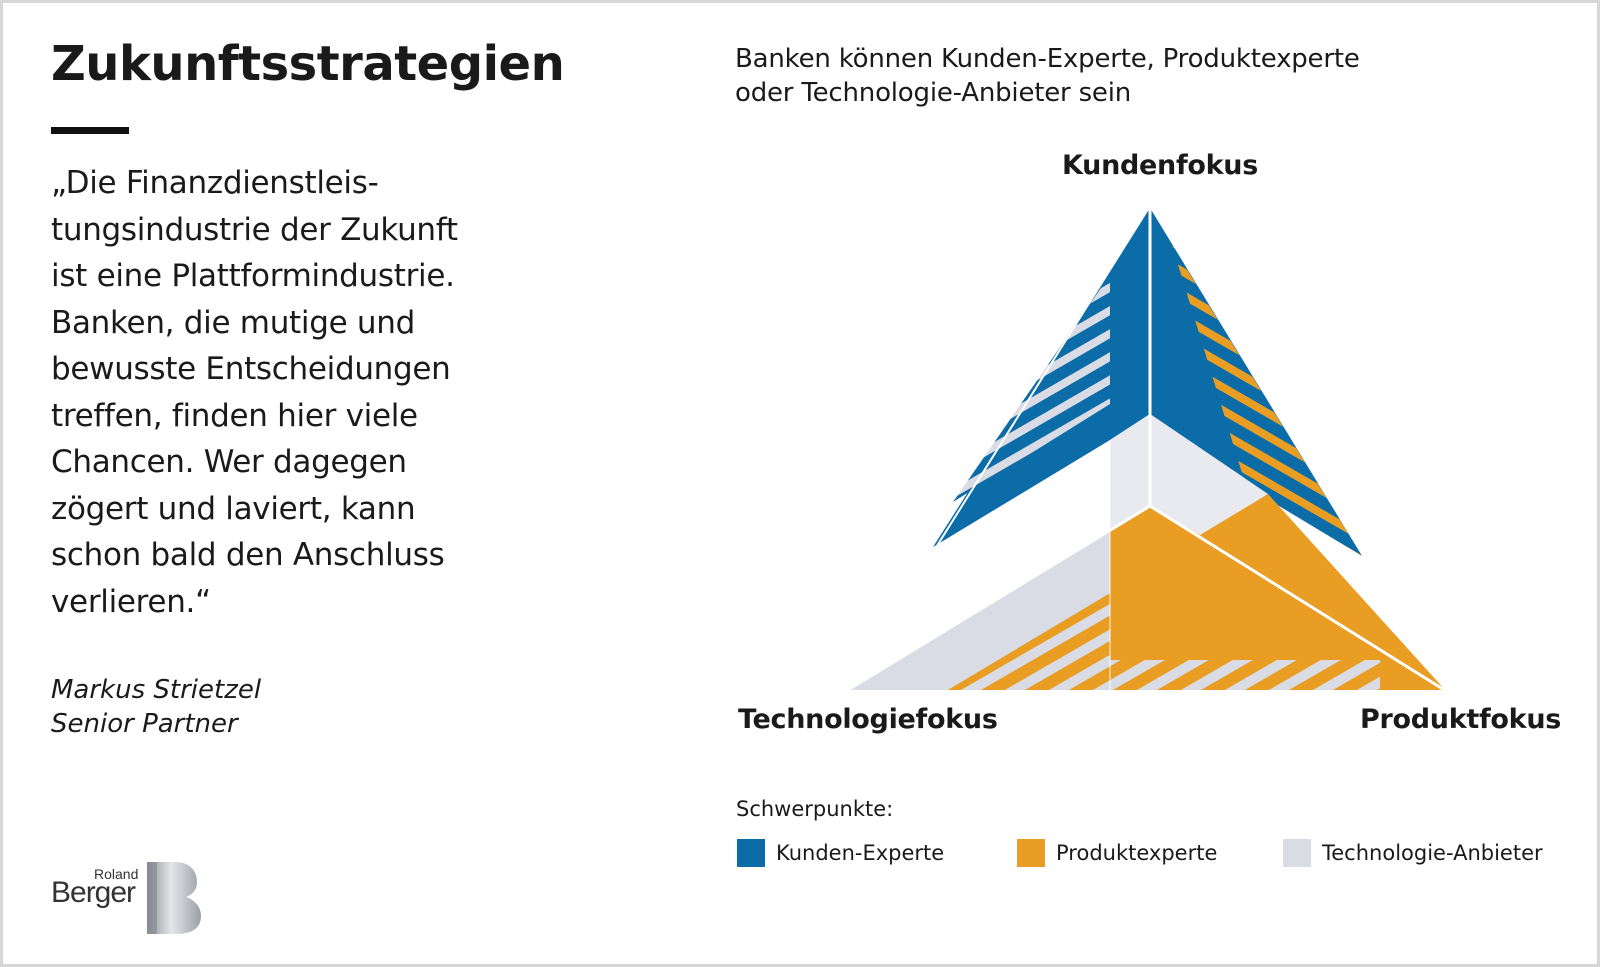 The image size is (1600, 967). What do you see at coordinates (215, 183) in the screenshot?
I see `quote-line: „Die Finanzdienstleis-` at bounding box center [215, 183].